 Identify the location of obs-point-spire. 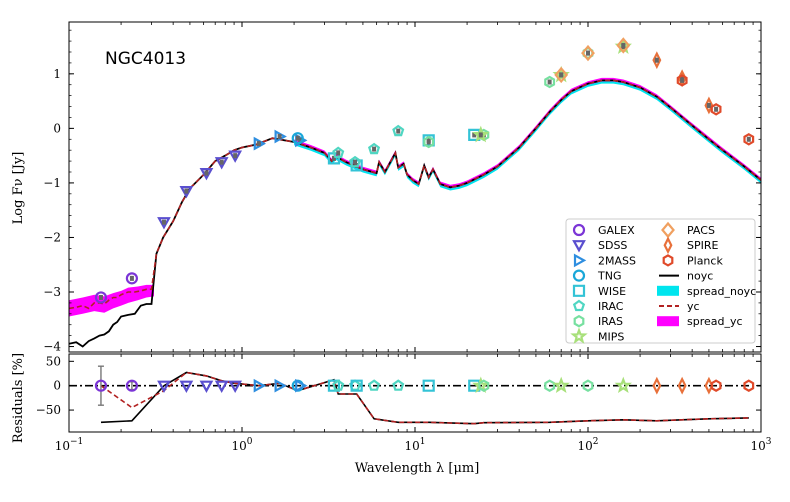
(709, 105).